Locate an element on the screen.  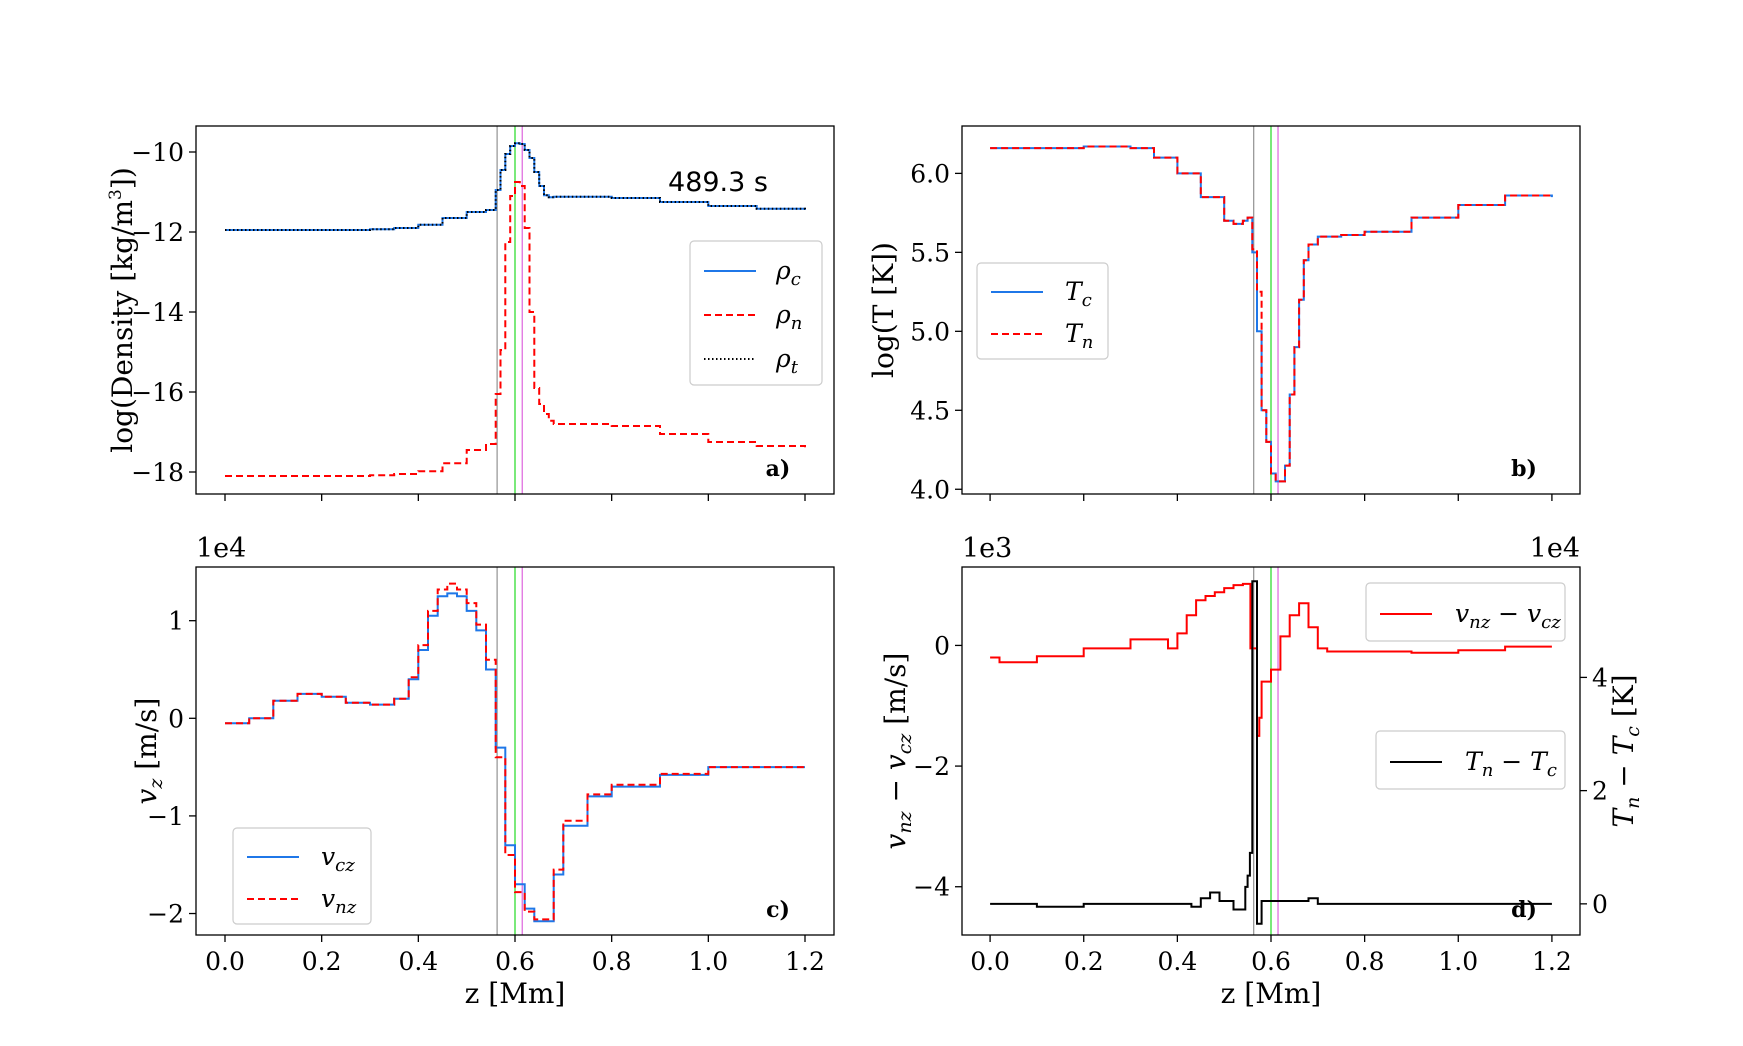
series-rho_t is located at coordinates (515, 186).